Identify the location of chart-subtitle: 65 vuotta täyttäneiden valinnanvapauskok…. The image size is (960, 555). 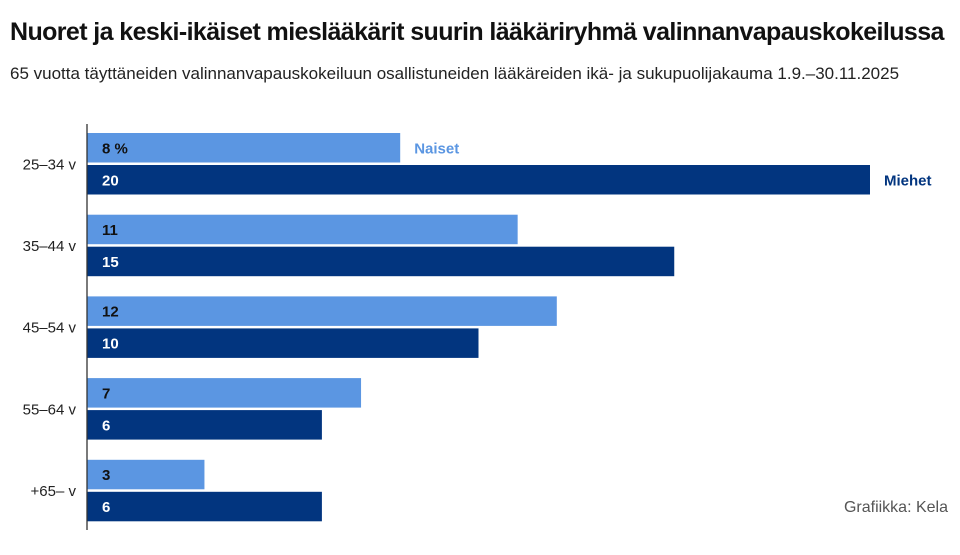
(455, 73).